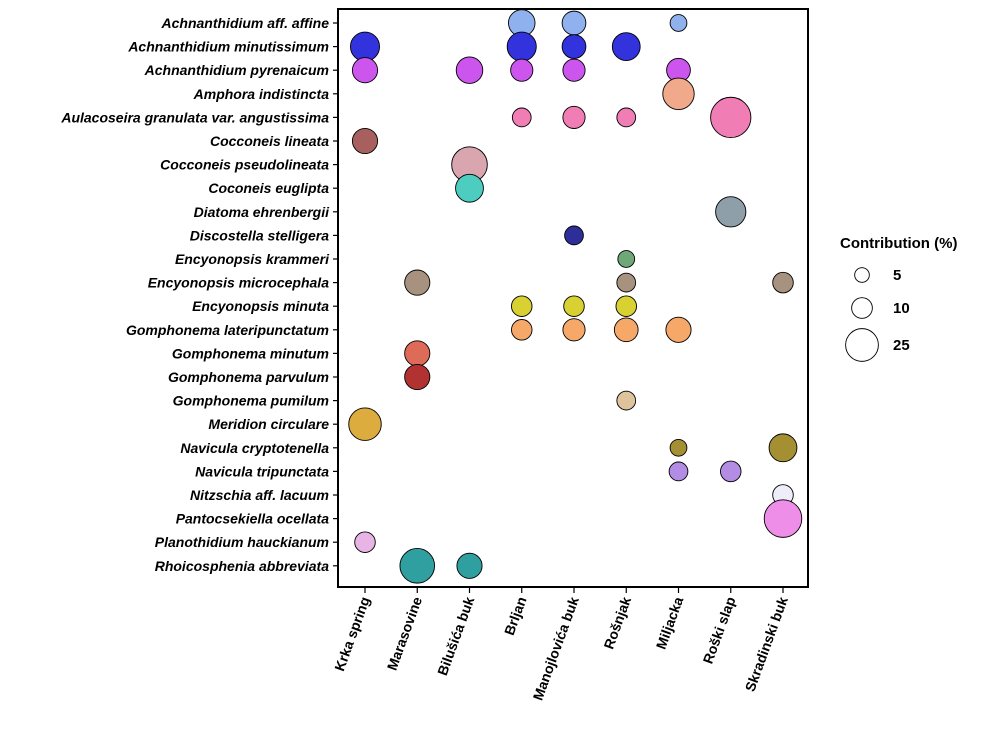  I want to click on y-tick-label: Aulacoseira granulata var. angustissima, so click(194, 117).